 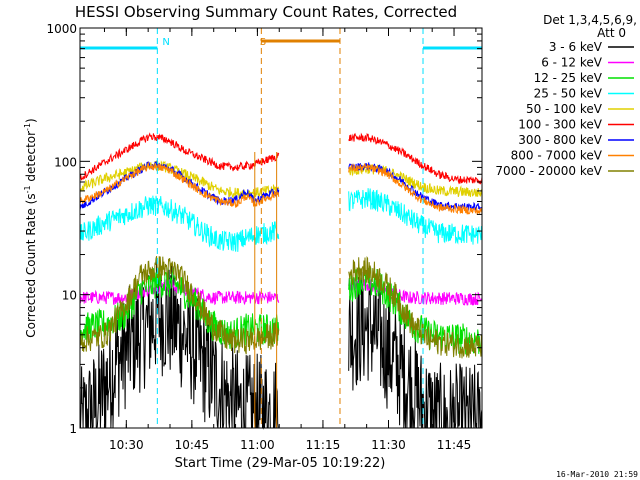 I want to click on legend-label-5: 50 - 100 keV, so click(x=564, y=109).